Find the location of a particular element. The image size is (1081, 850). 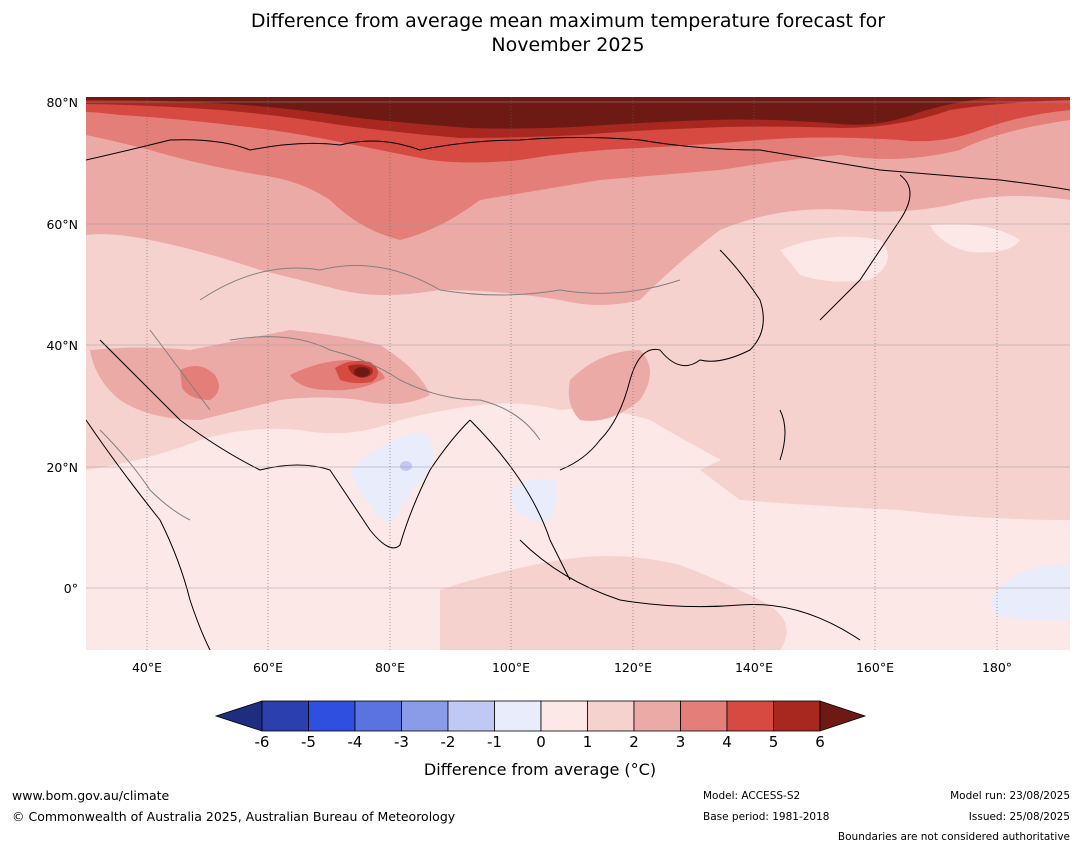

colorbar-tick-label: 3 is located at coordinates (680, 742).